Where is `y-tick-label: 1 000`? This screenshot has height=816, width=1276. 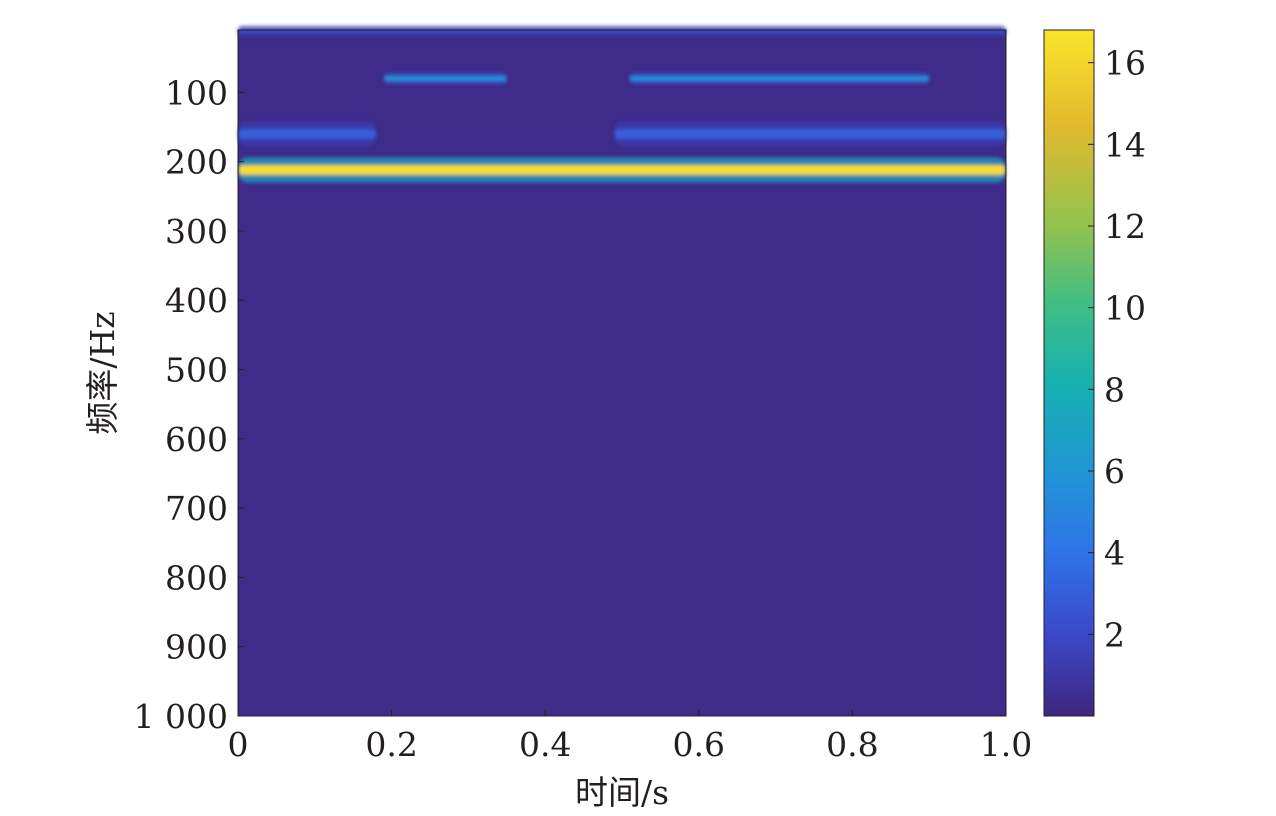 y-tick-label: 1 000 is located at coordinates (181, 716).